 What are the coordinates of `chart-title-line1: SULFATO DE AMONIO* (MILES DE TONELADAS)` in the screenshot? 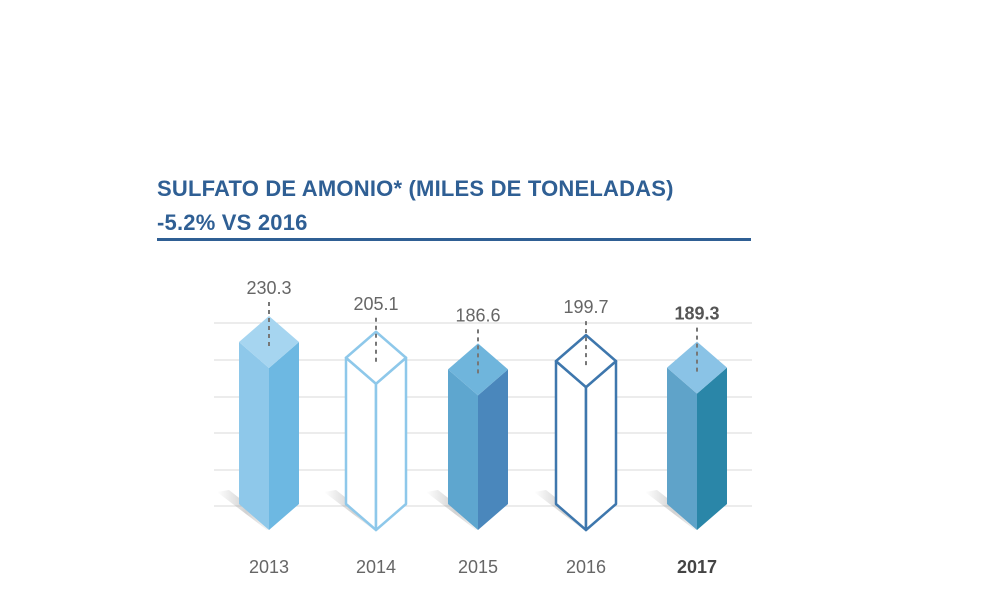 It's located at (415, 188).